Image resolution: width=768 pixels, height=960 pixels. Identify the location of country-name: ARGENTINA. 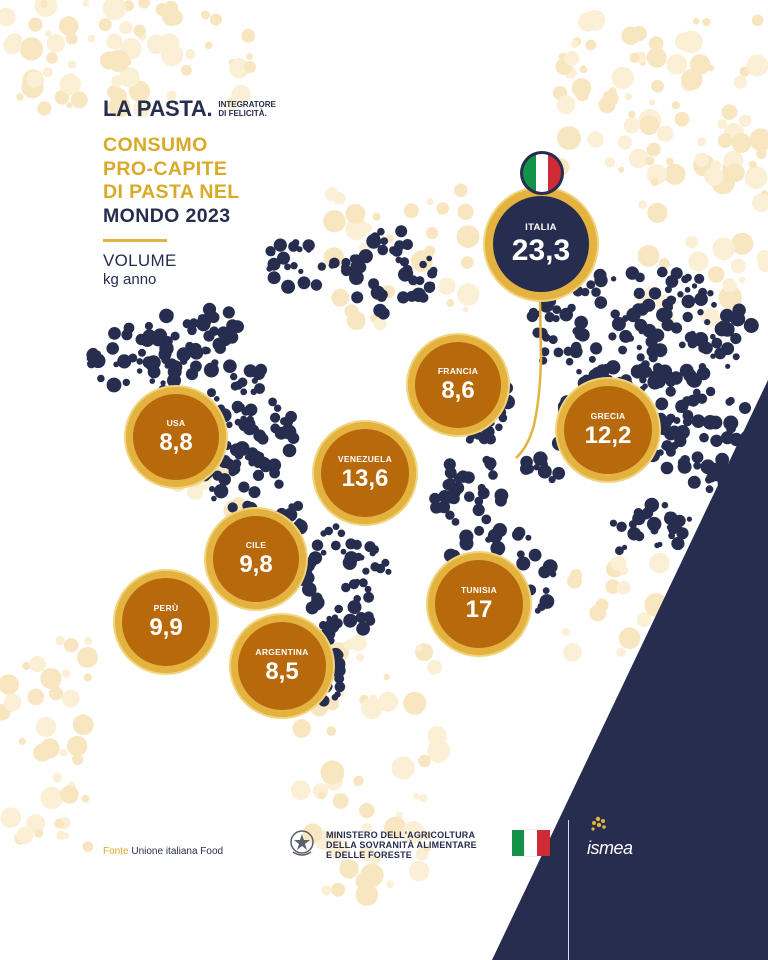
(282, 652).